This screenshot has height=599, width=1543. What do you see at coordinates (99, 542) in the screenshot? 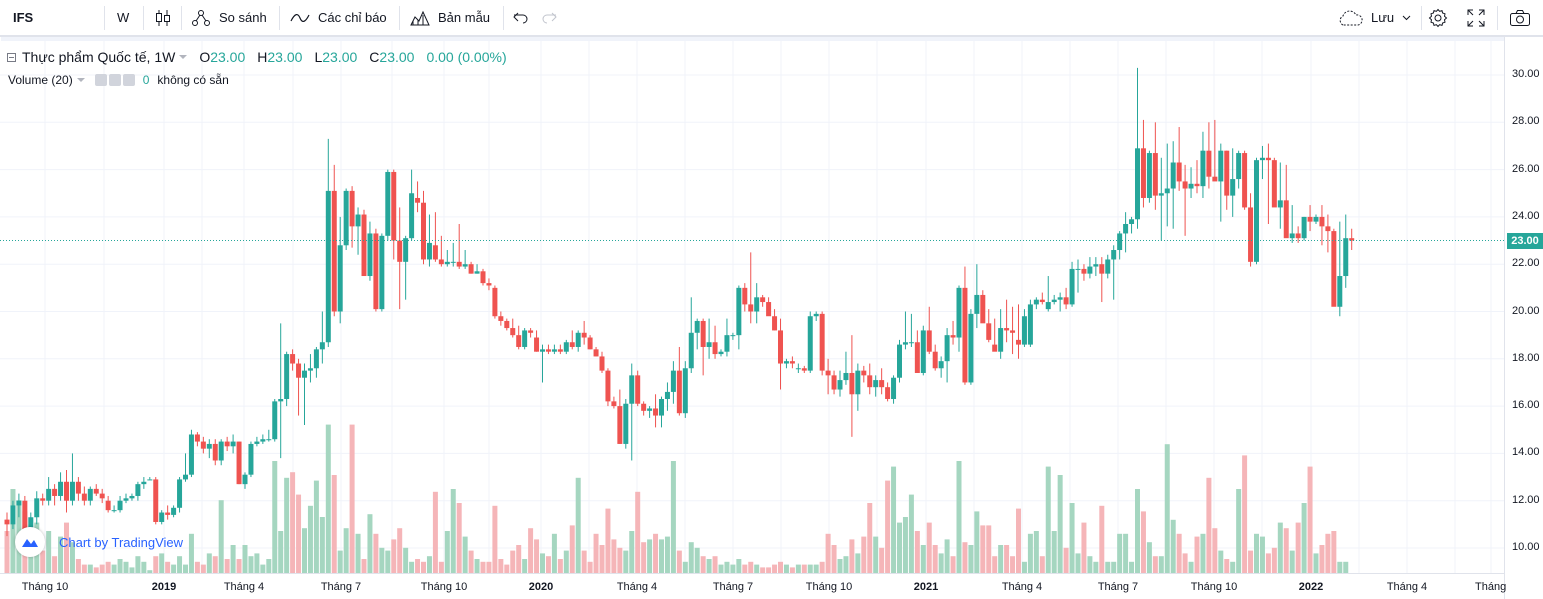
I see `tradingview-watermark: Chart by TradingView` at bounding box center [99, 542].